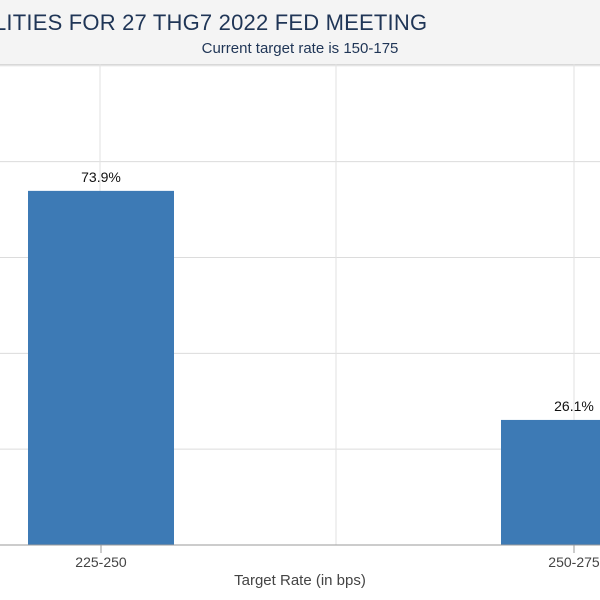  What do you see at coordinates (574, 562) in the screenshot?
I see `x-tick-label: 250-275` at bounding box center [574, 562].